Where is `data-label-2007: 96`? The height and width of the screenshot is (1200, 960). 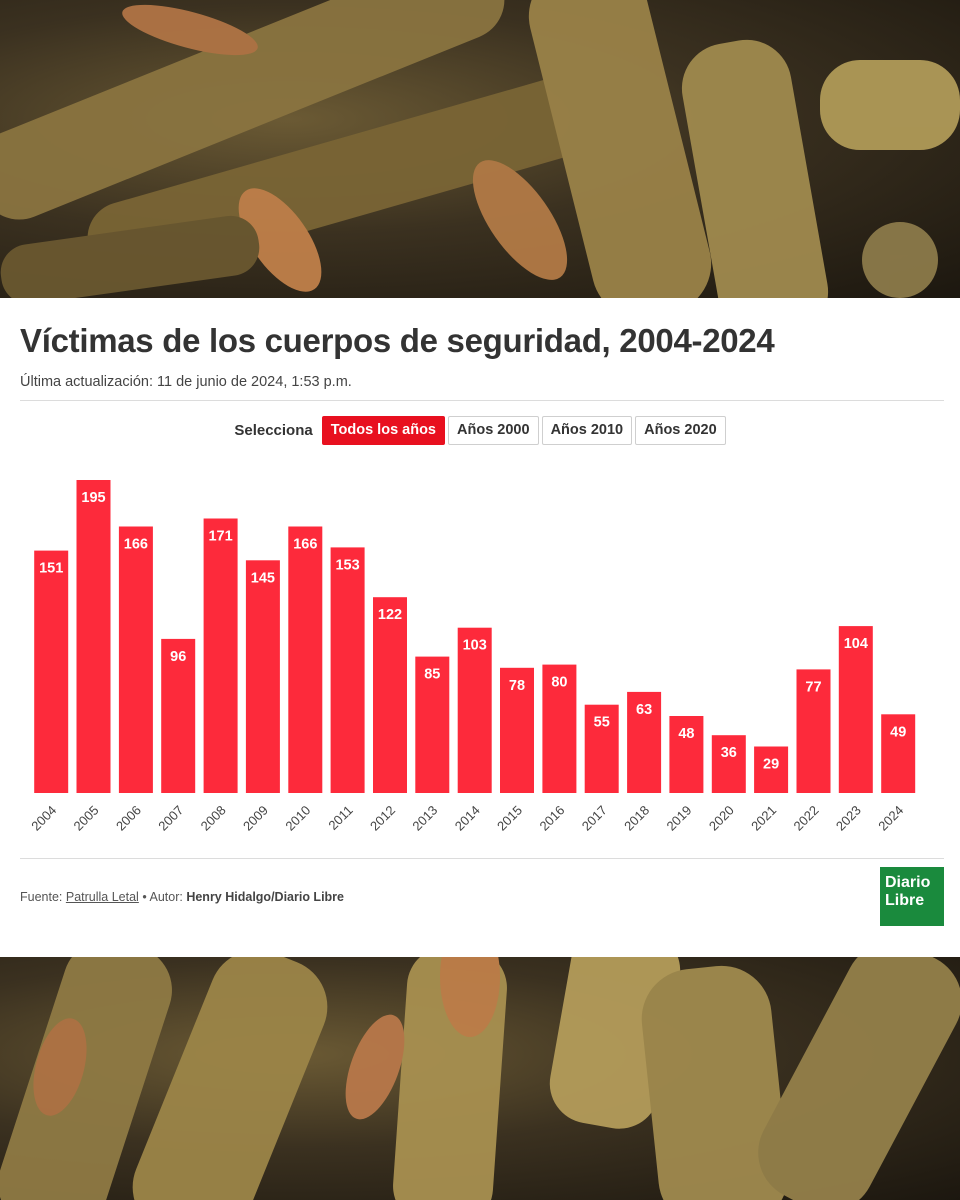 data-label-2007: 96 is located at coordinates (178, 657).